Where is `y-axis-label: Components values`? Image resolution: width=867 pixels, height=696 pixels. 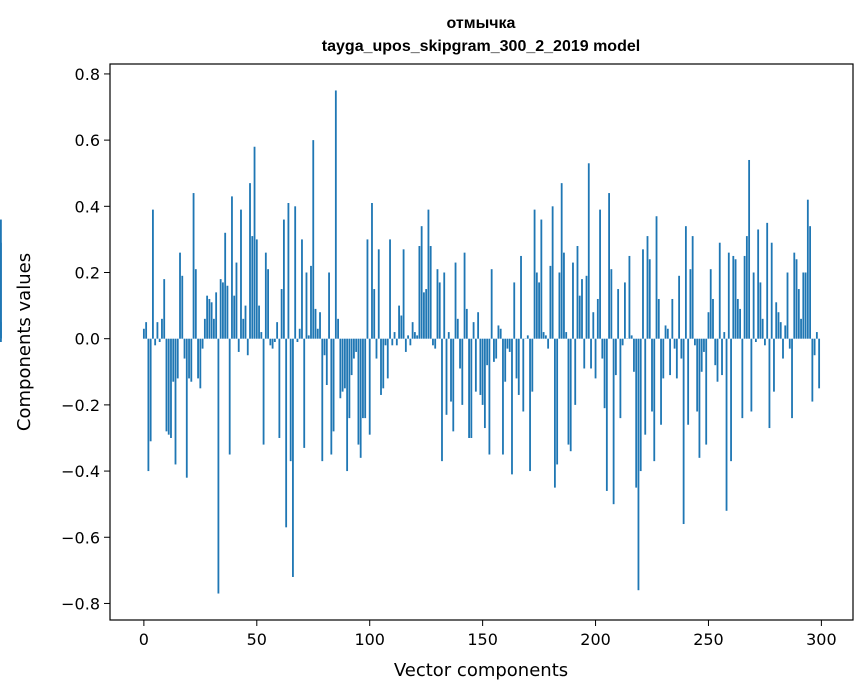 y-axis-label: Components values is located at coordinates (24, 342).